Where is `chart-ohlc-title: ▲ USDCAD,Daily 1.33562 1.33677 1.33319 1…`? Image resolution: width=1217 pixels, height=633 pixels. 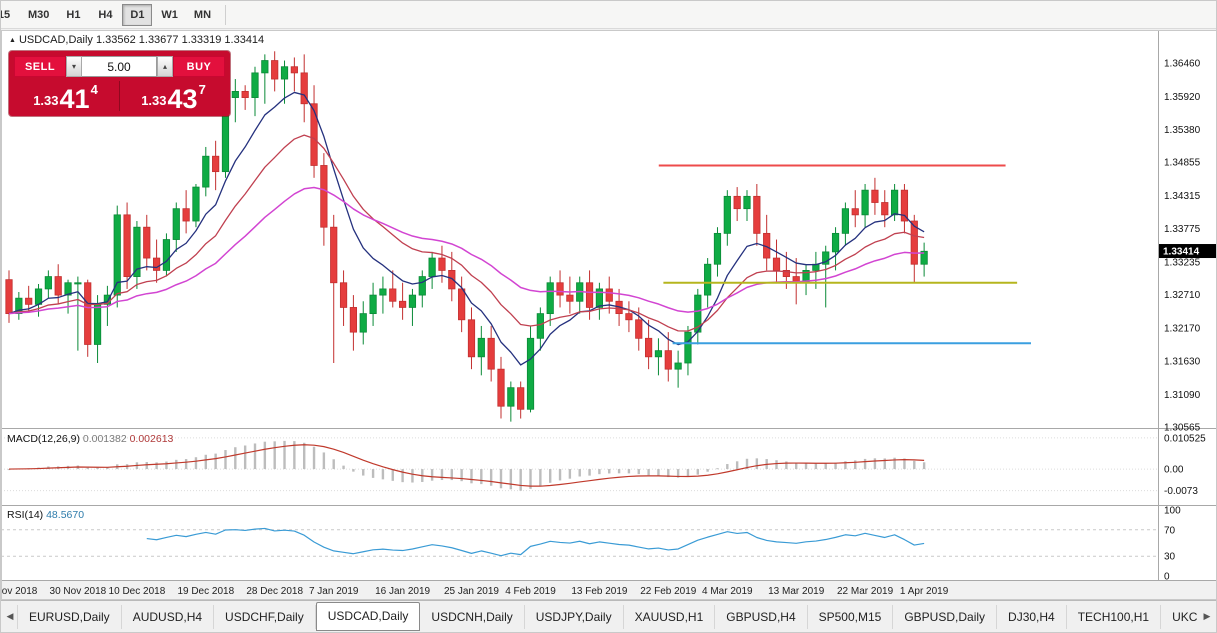
chart-ohlc-title: ▲ USDCAD,Daily 1.33562 1.33677 1.33319 1… is located at coordinates (136, 40).